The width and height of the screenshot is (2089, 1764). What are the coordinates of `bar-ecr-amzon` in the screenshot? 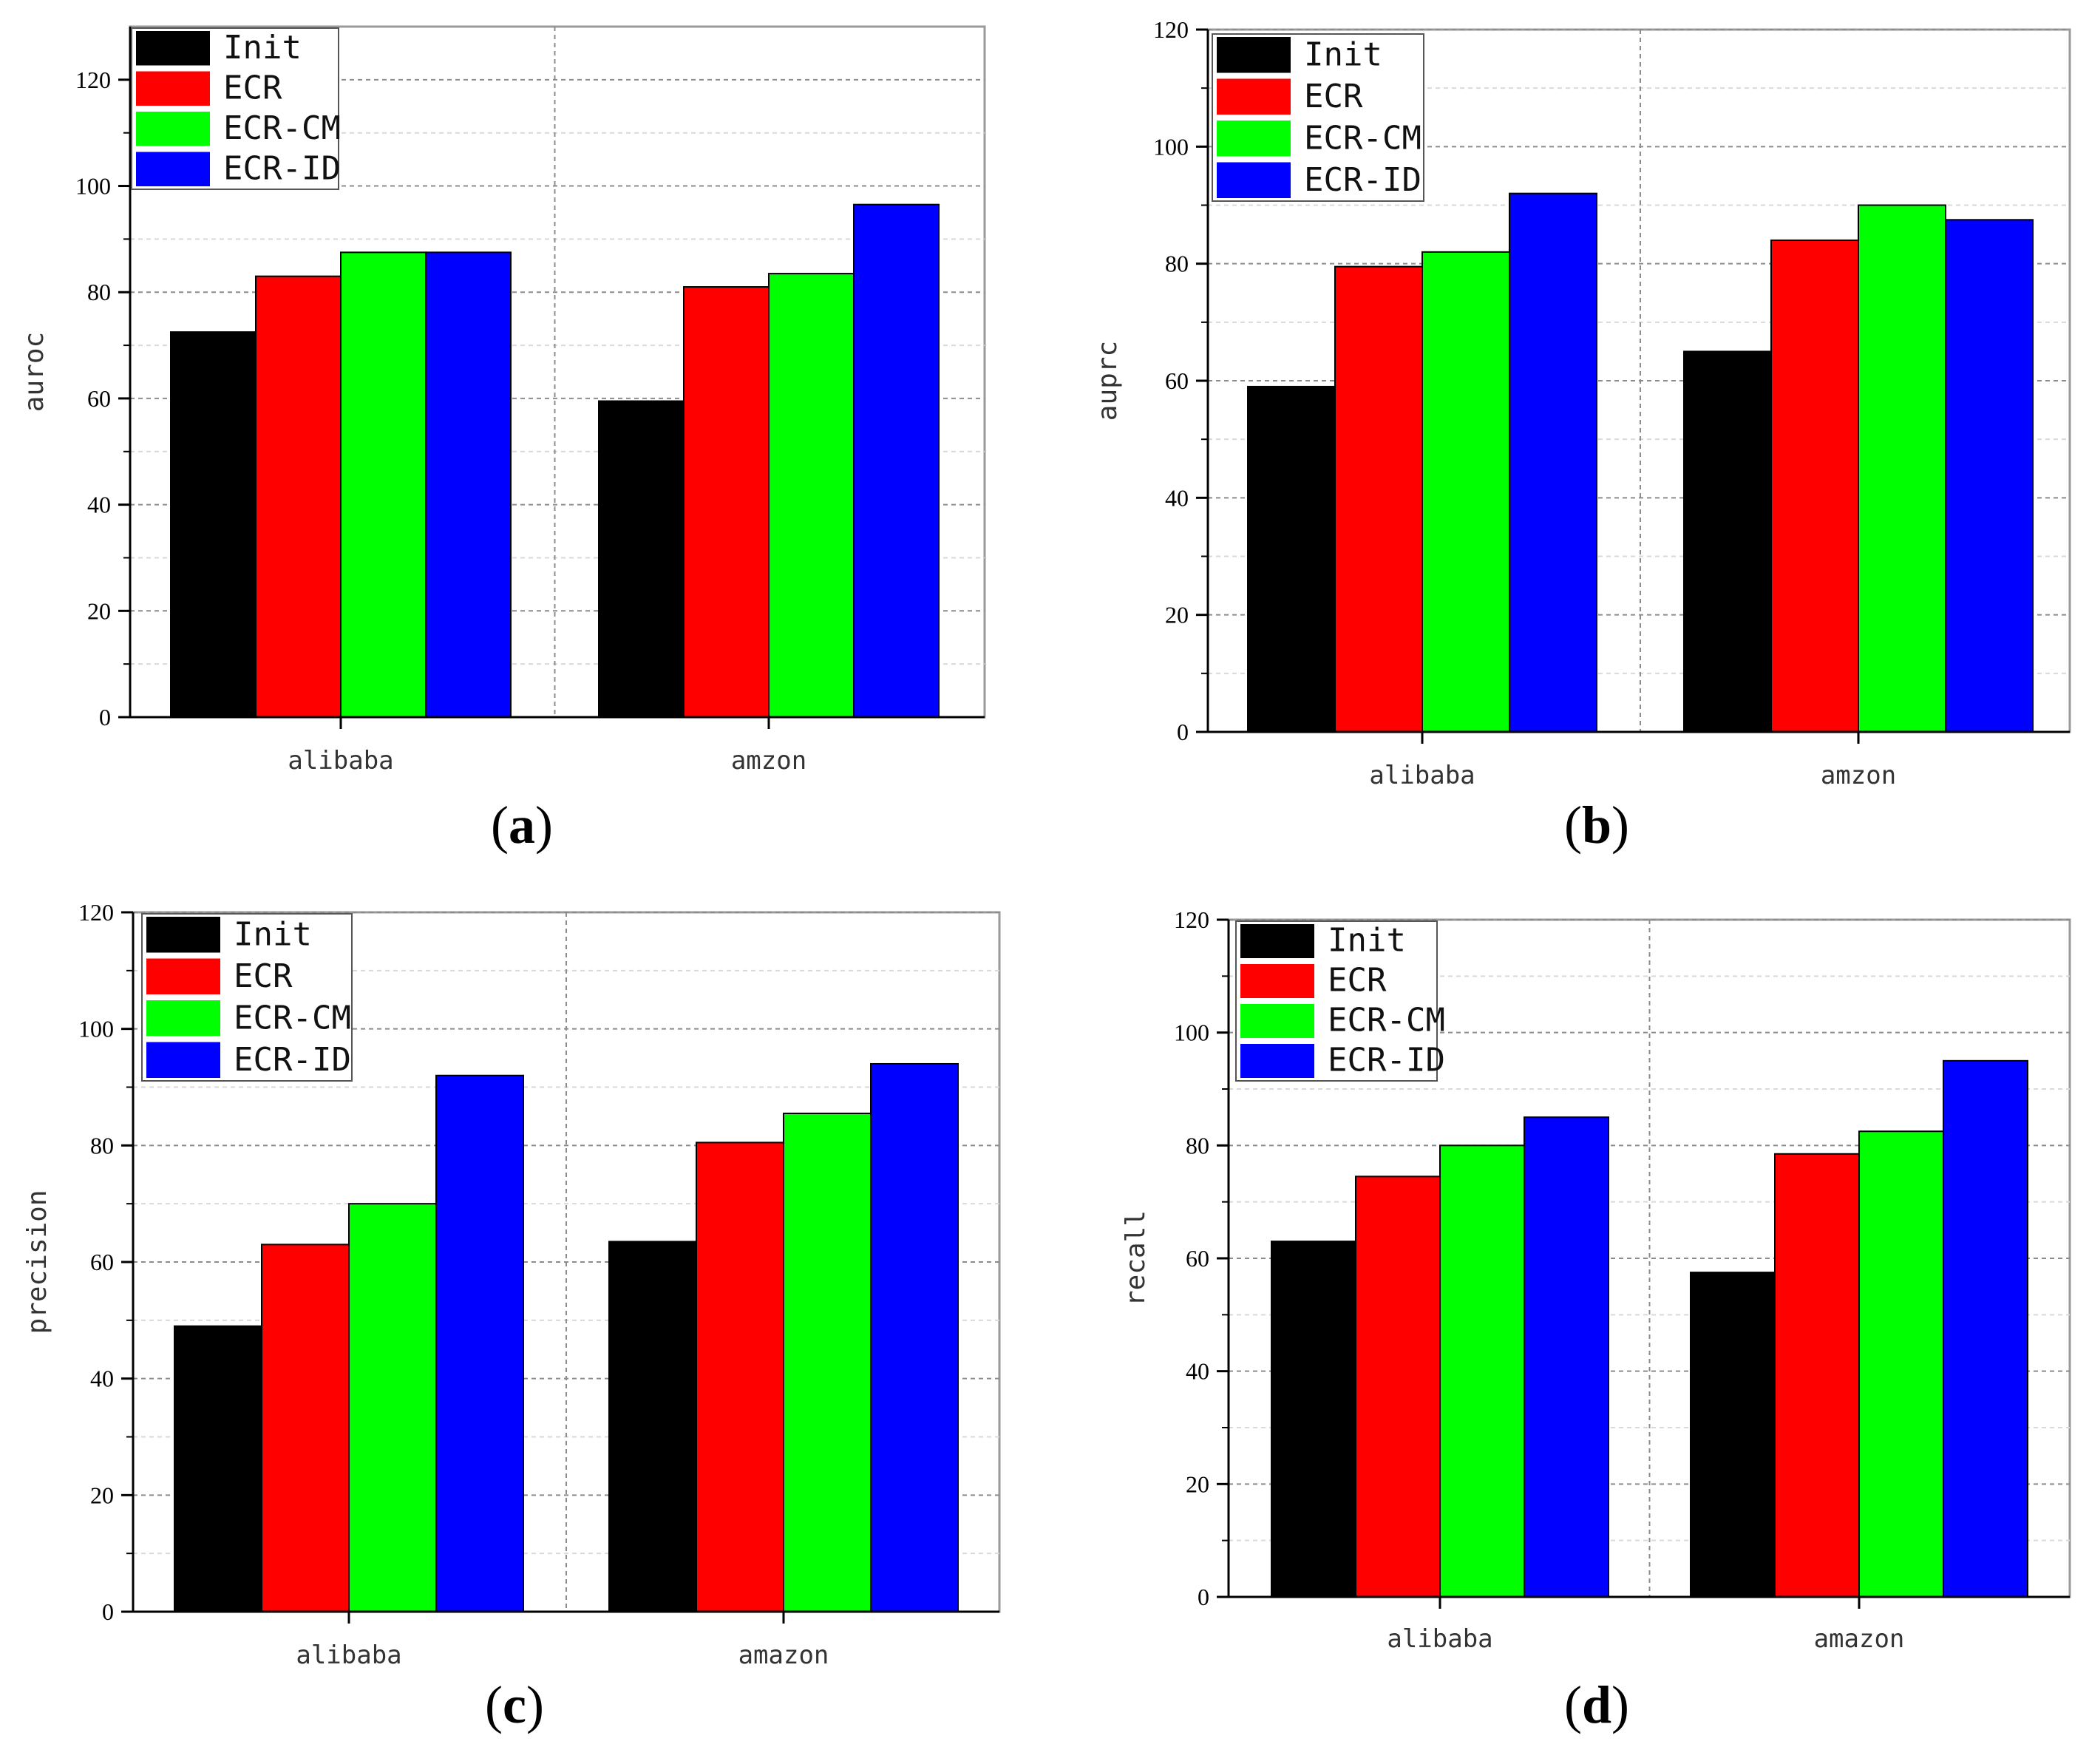 It's located at (1814, 487).